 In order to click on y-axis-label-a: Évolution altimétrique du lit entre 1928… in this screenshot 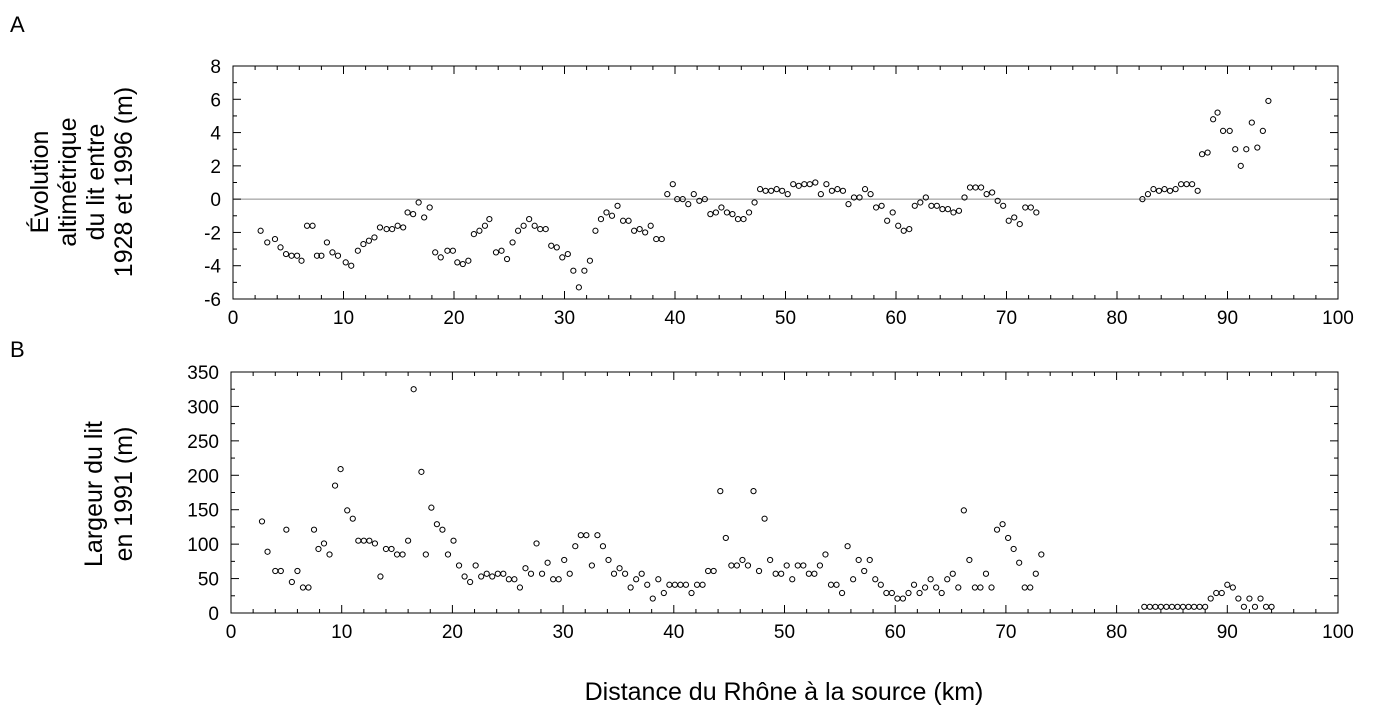, I will do `click(81, 182)`.